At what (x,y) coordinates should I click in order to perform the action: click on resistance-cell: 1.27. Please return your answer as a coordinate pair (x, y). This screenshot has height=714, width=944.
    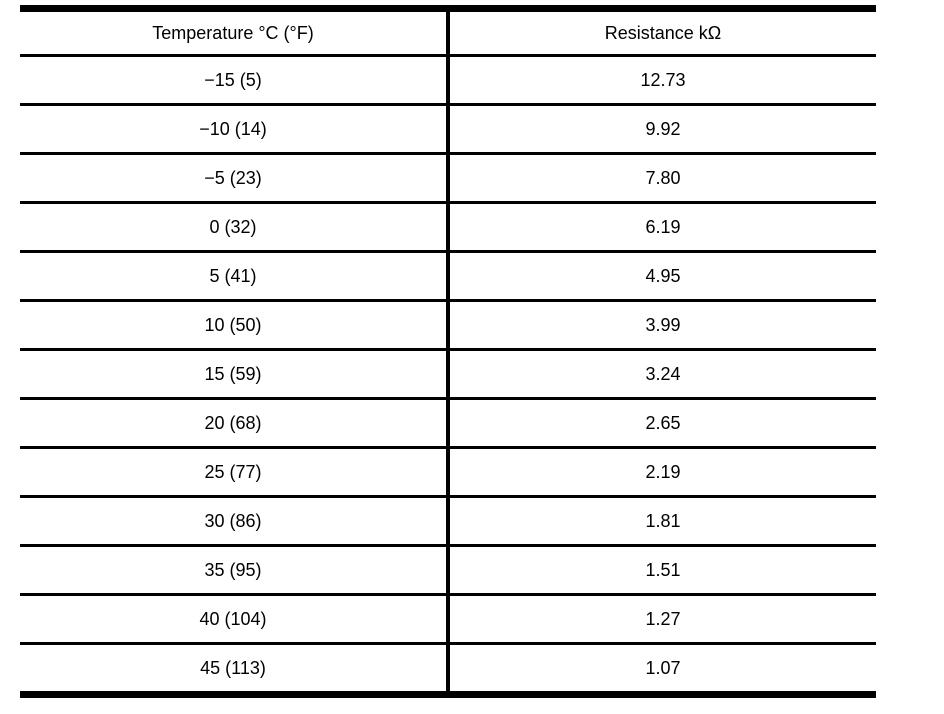
    Looking at the image, I should click on (662, 618).